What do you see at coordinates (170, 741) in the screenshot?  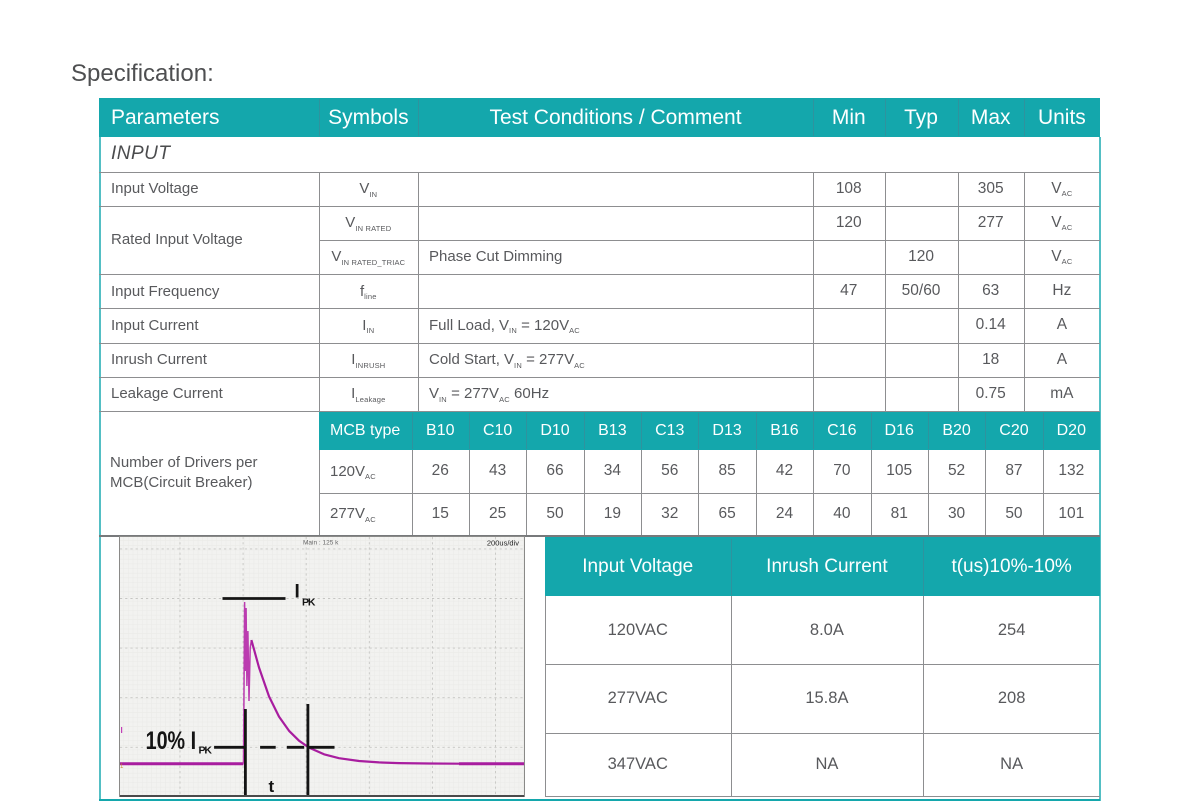 I see `svg-text: 10% I` at bounding box center [170, 741].